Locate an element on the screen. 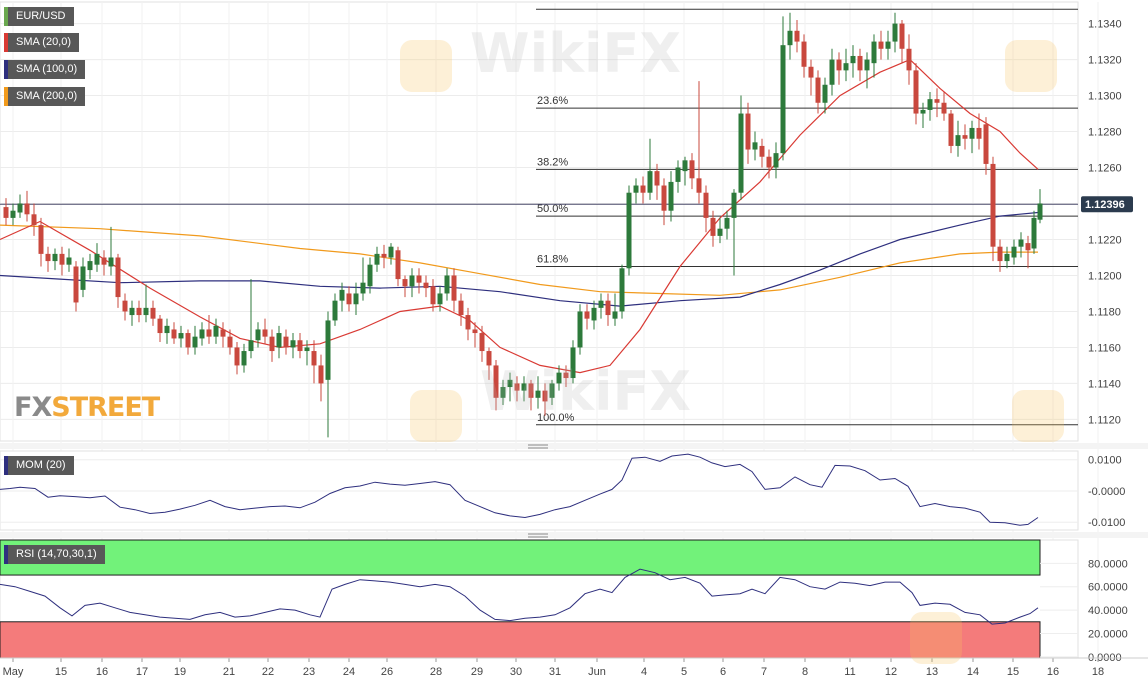  time-tick-label: 16 is located at coordinates (102, 672).